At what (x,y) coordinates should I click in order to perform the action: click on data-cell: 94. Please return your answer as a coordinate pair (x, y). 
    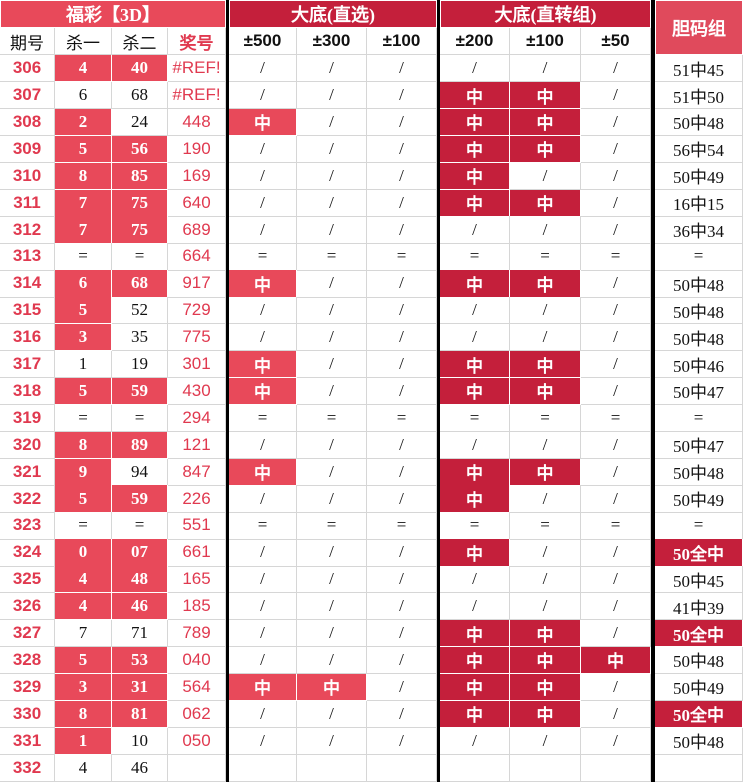
    Looking at the image, I should click on (140, 472).